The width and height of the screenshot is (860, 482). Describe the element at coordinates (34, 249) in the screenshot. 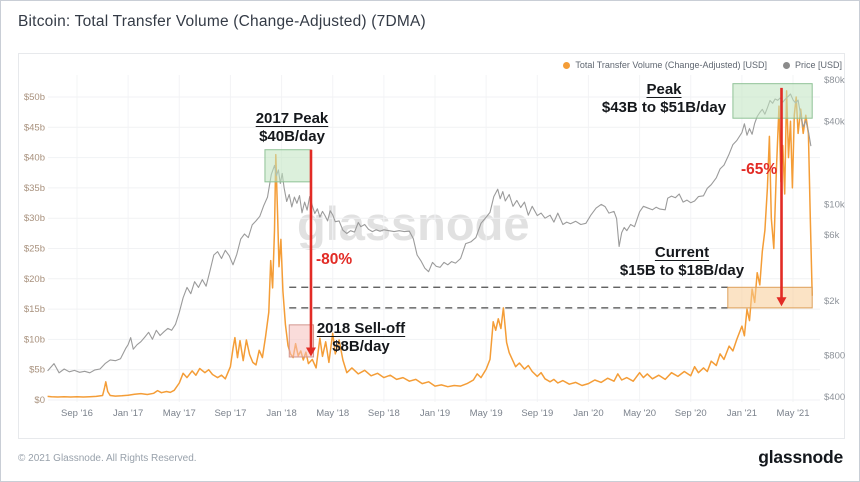

I see `y-axis-left-tick-label: $25b` at that location.